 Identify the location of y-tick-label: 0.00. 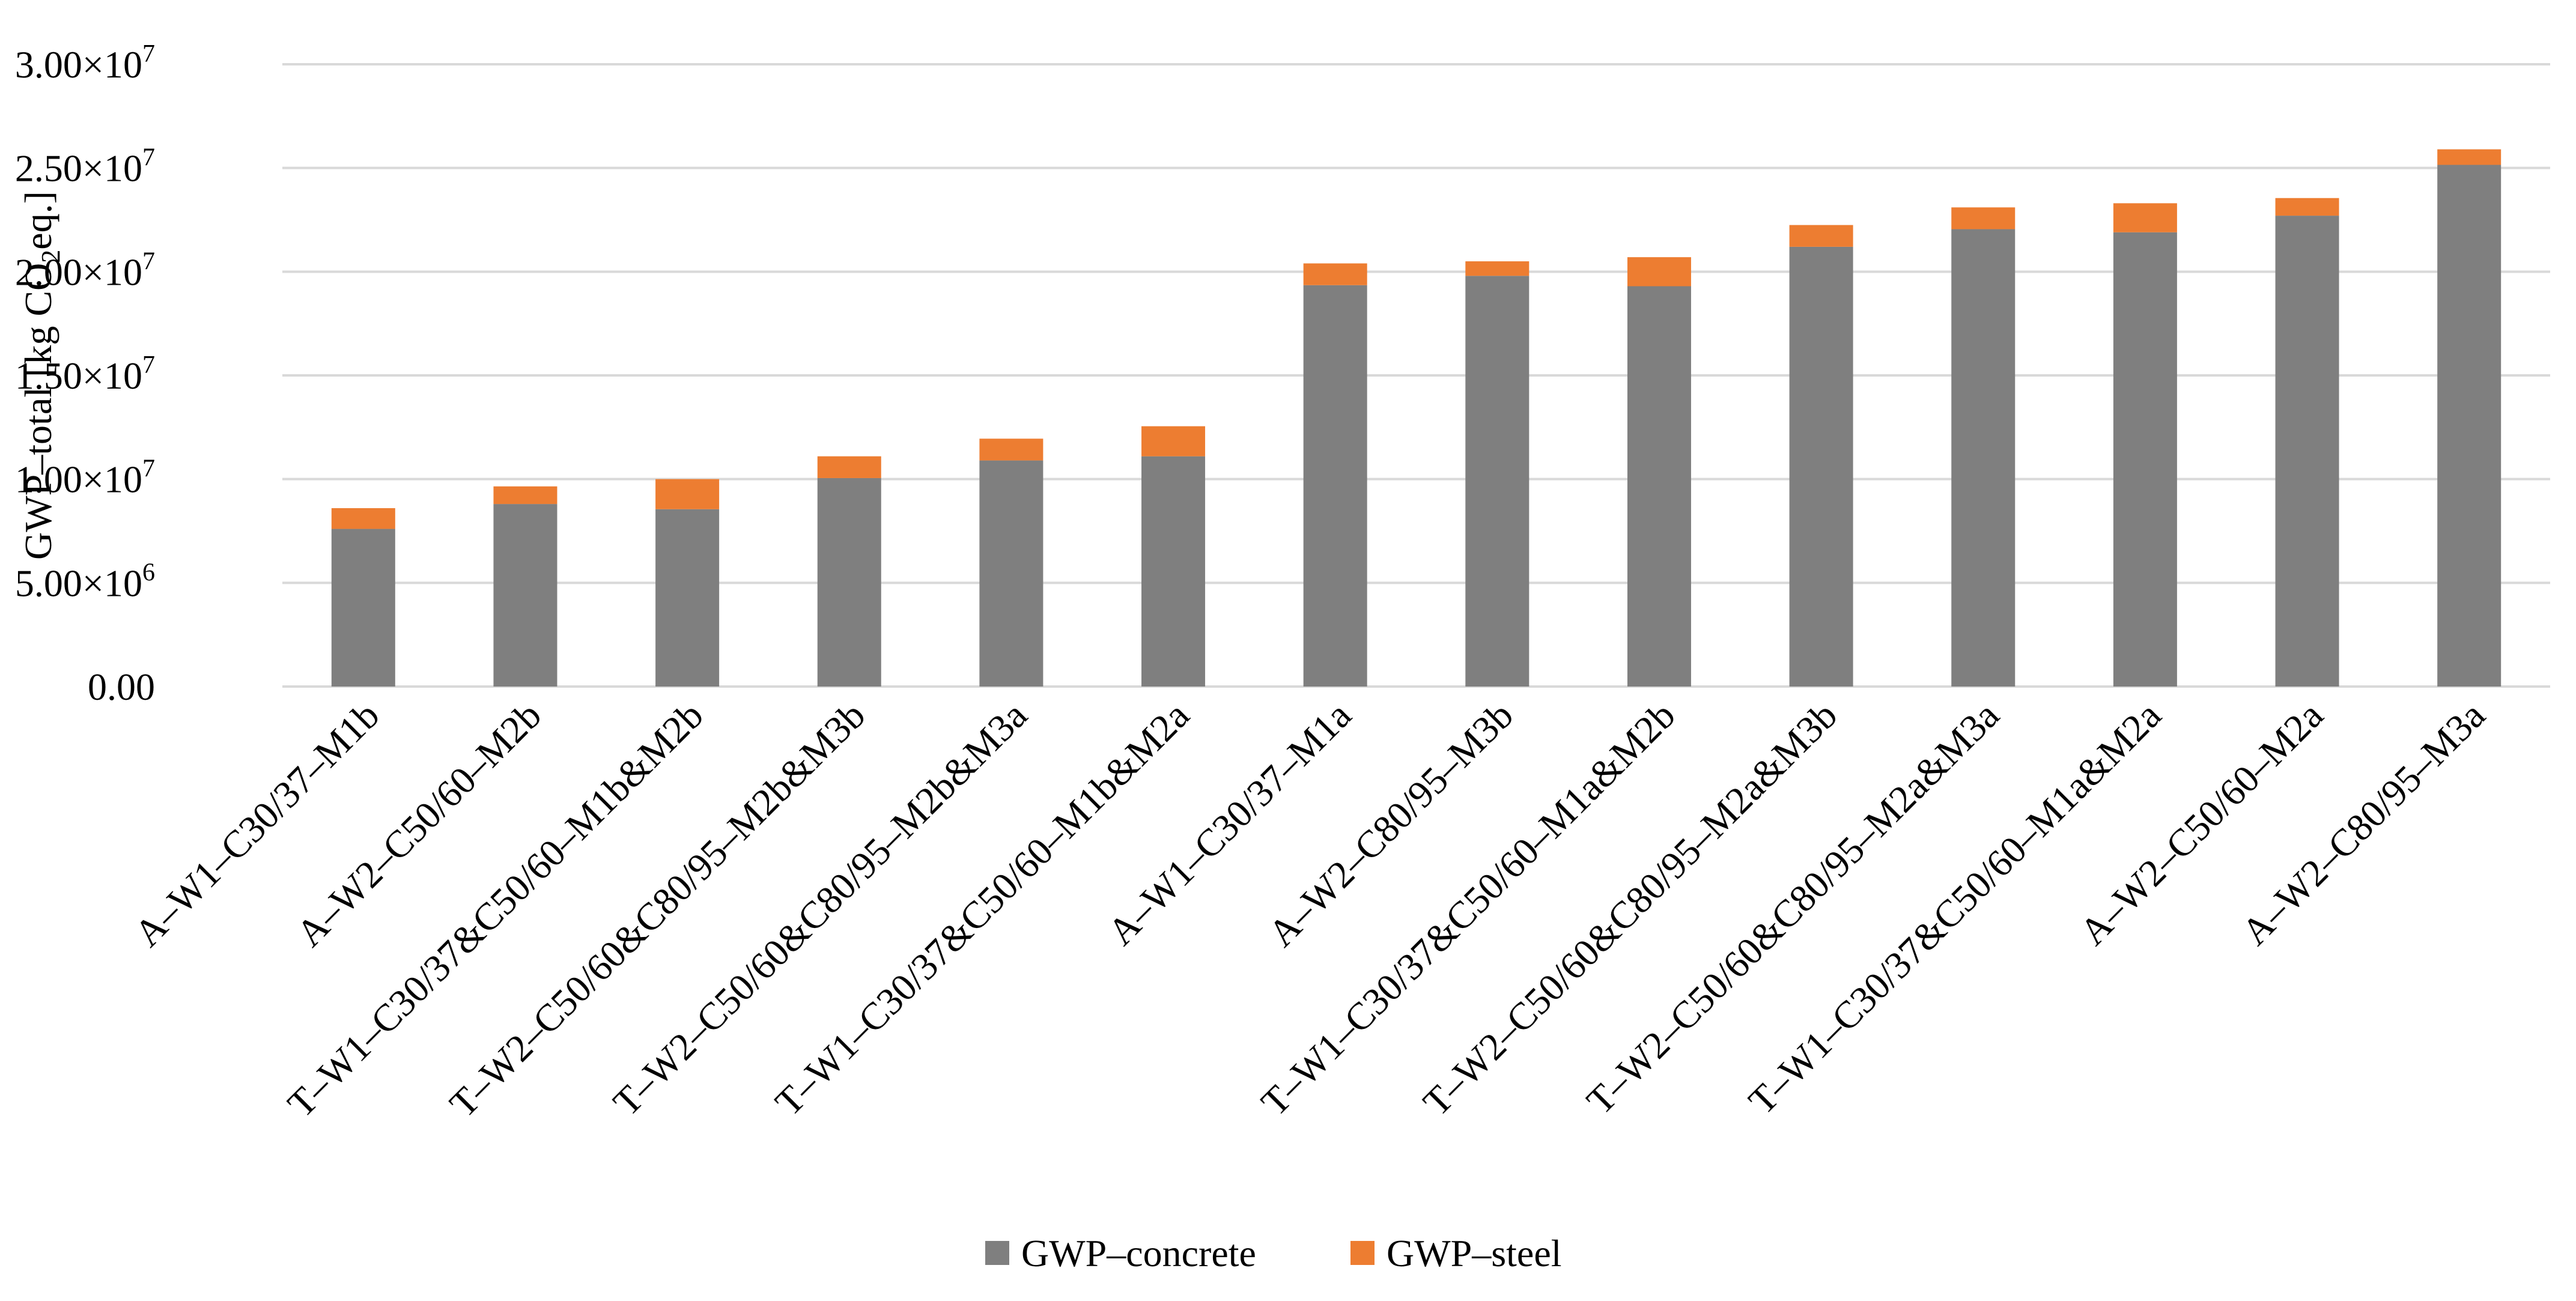
(122, 687).